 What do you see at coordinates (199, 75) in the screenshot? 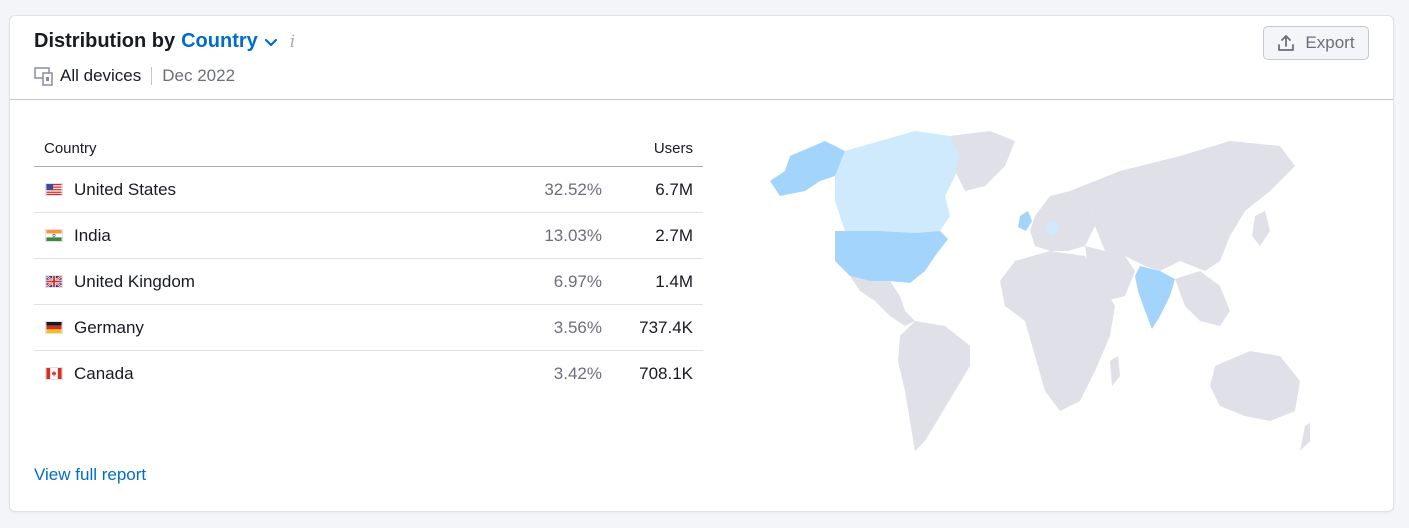
I see `period-label: Dec 2022` at bounding box center [199, 75].